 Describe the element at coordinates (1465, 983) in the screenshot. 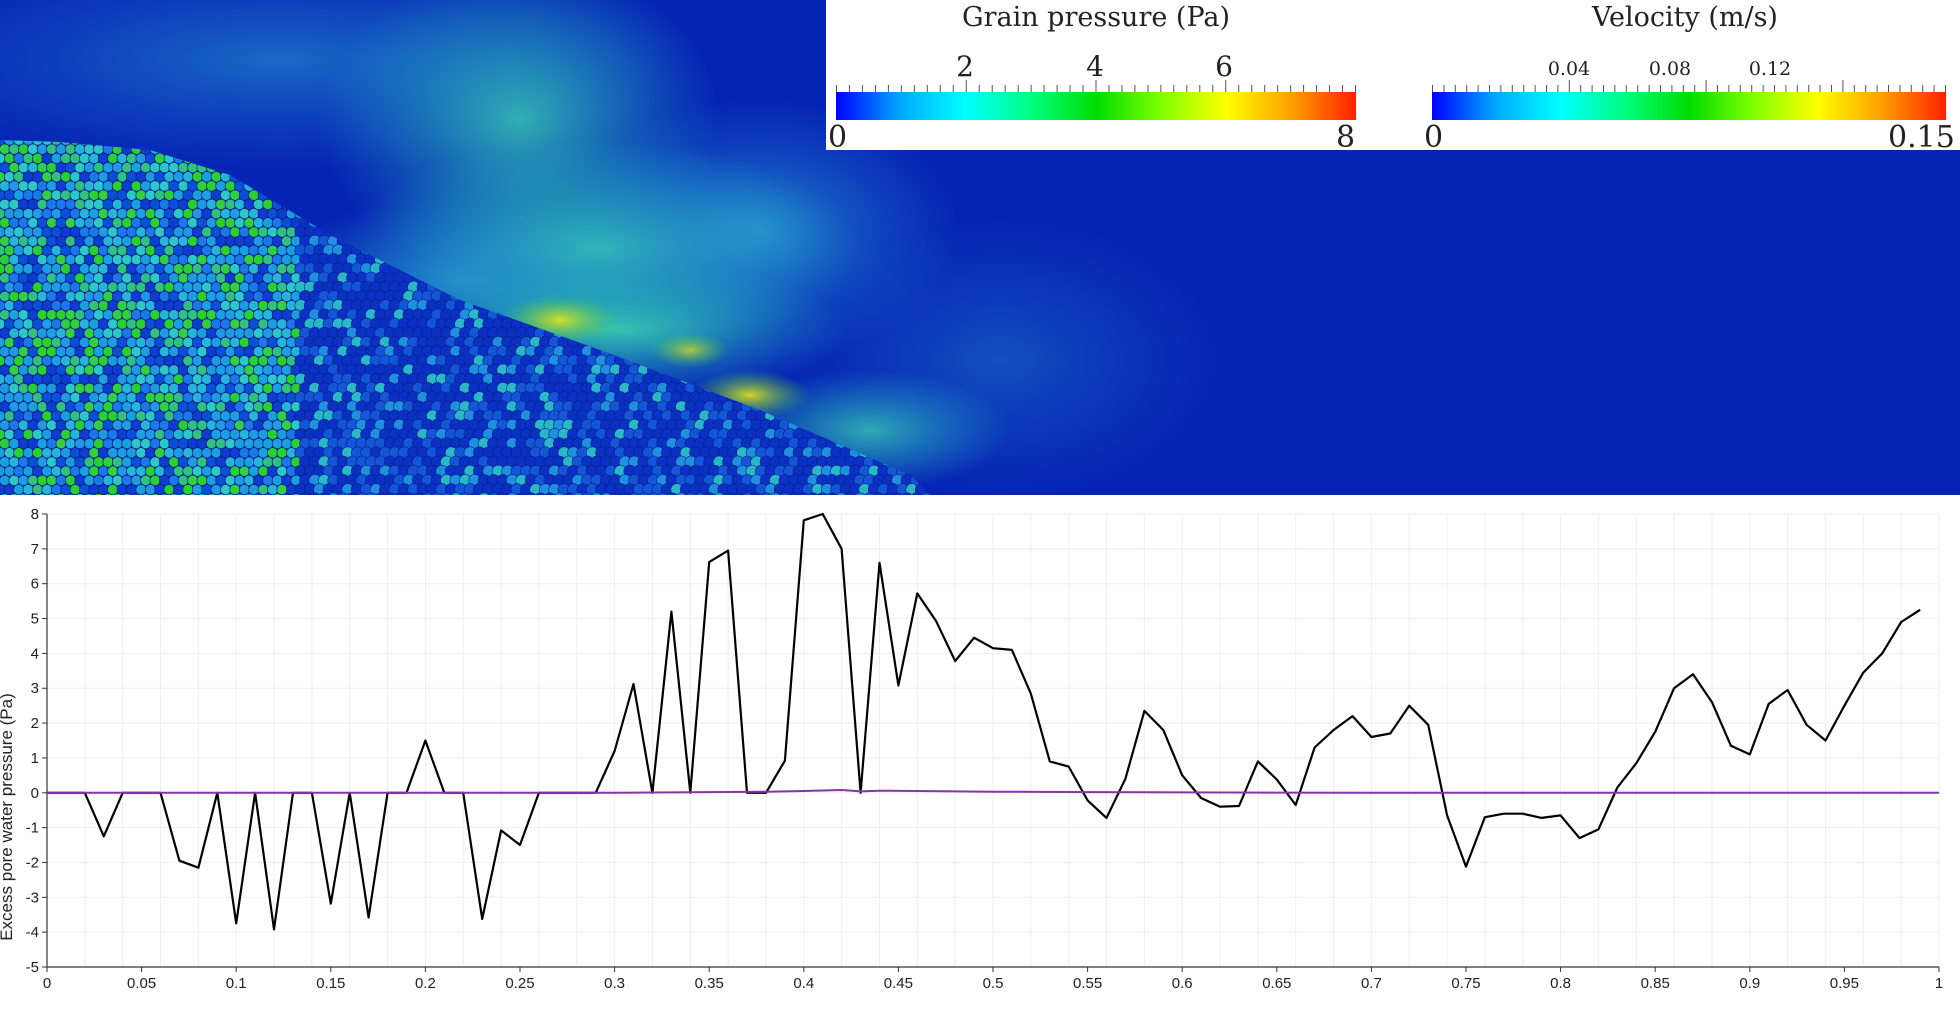

I see `x-tick-label: 0.75` at that location.